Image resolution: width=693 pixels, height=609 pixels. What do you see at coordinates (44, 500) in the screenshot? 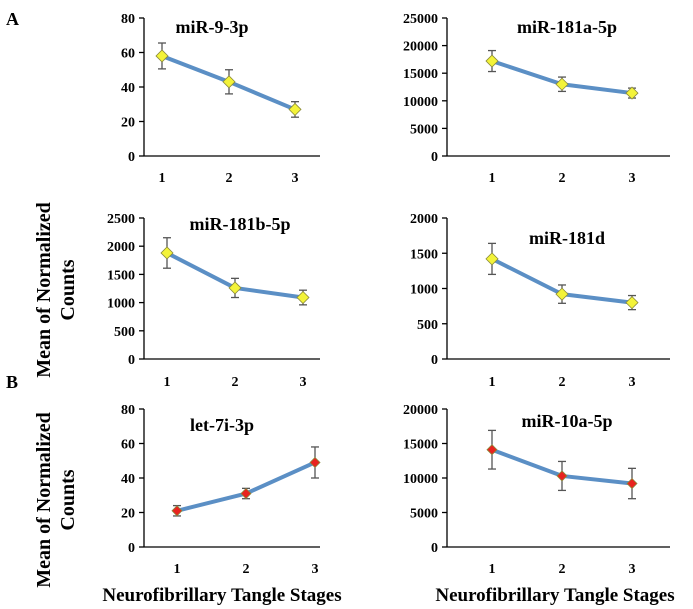
I see `y-axis-label-bottom-line1: Mean of Normalized` at bounding box center [44, 500].